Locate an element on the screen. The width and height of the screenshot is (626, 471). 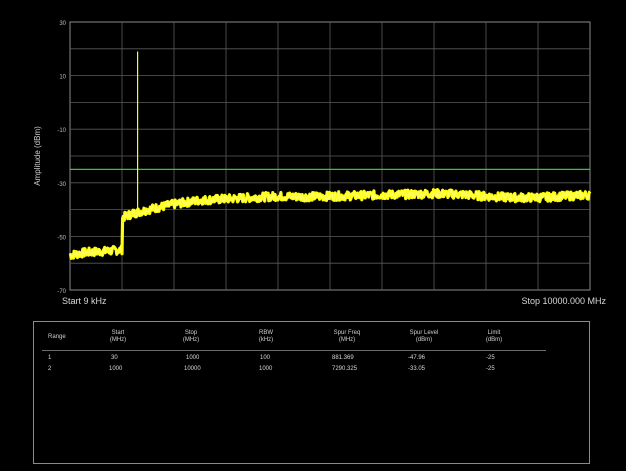
y-axis-label: Amplitude (dBm) is located at coordinates (37, 156).